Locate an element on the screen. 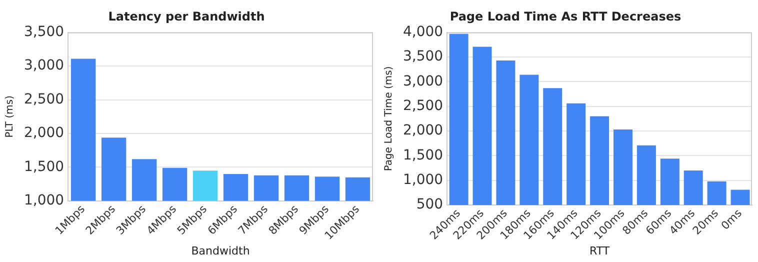 The width and height of the screenshot is (758, 262). x-axis-title: RTT is located at coordinates (599, 251).